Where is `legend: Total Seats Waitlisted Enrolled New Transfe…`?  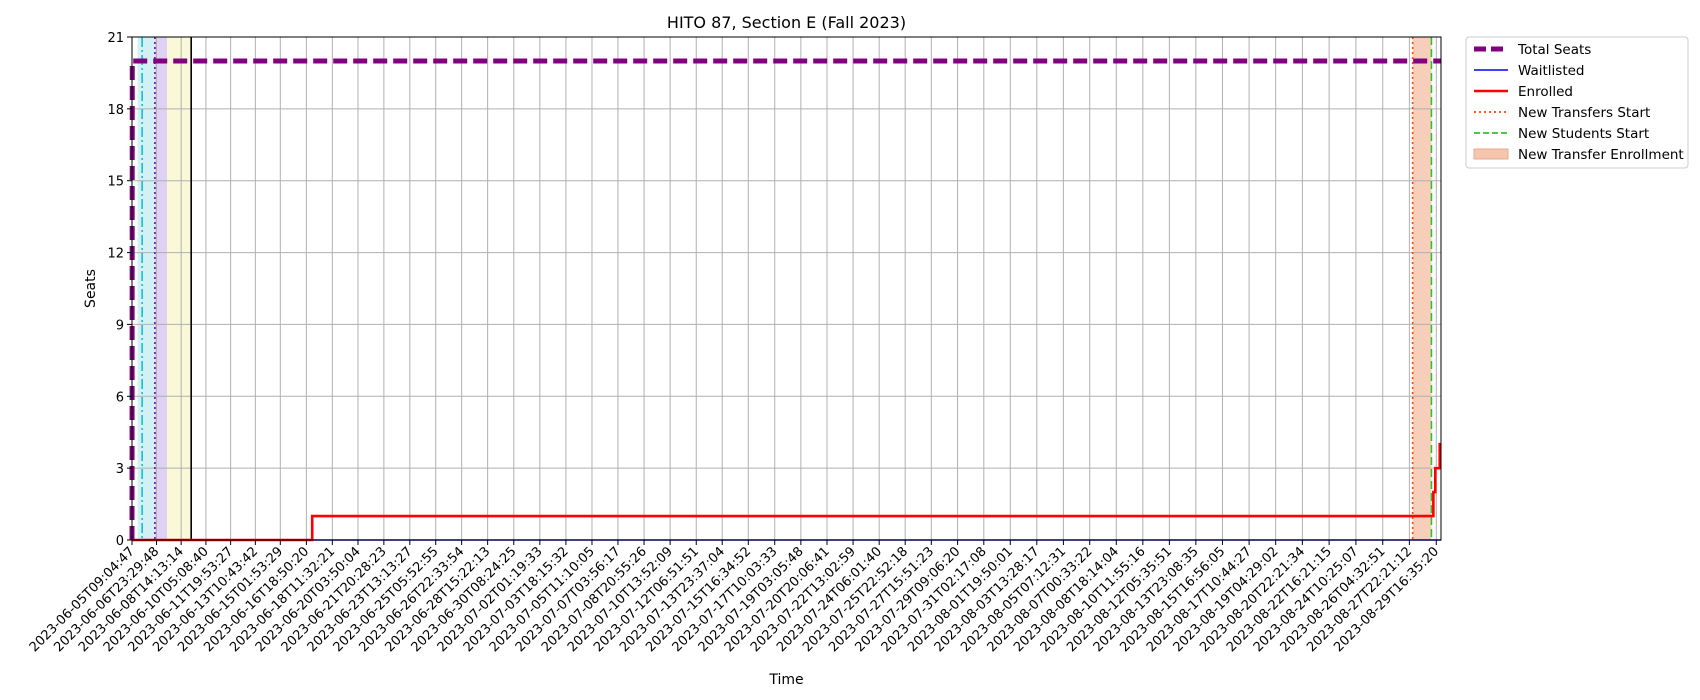
legend: Total Seats Waitlisted Enrolled New Transfe… is located at coordinates (1577, 102).